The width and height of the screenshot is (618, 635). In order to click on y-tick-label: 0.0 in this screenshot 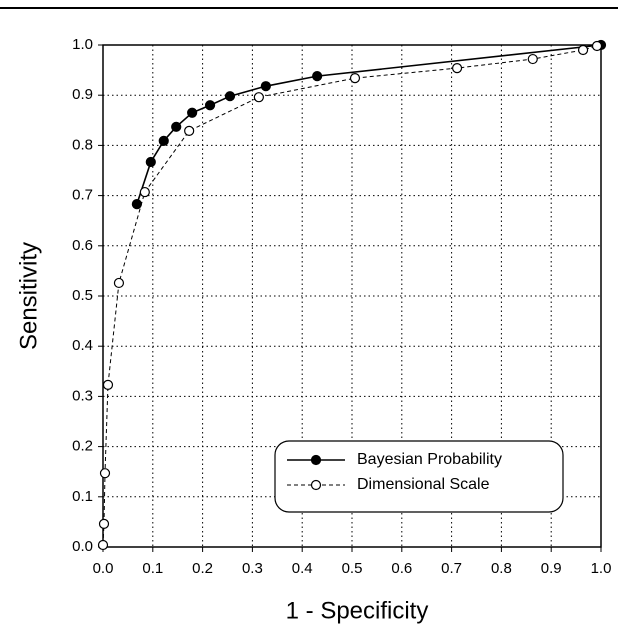, I will do `click(82, 546)`.